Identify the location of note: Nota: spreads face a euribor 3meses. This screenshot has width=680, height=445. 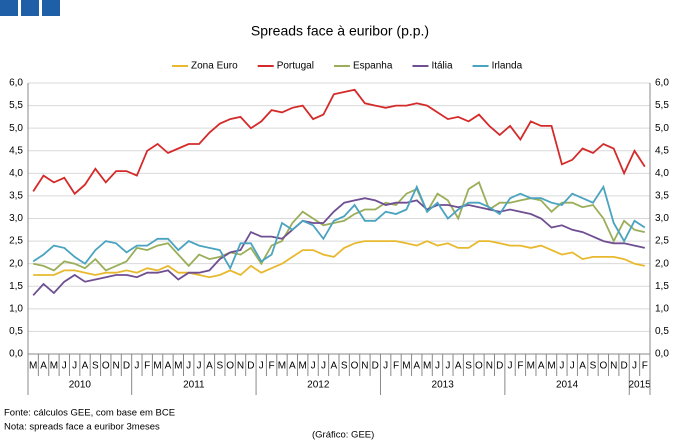
(82, 427).